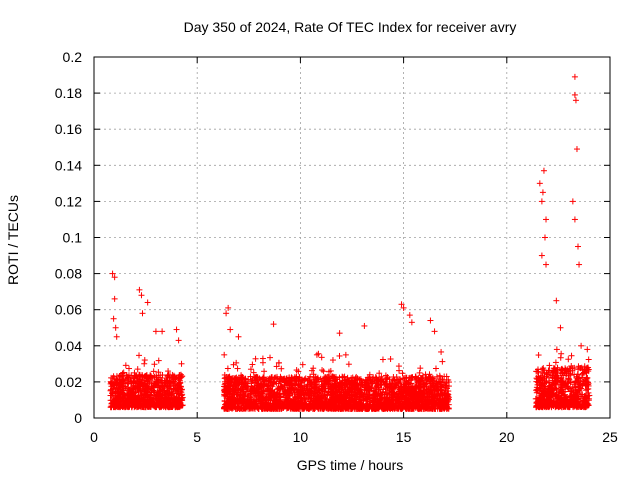 This screenshot has height=480, width=640. I want to click on y-tick-label: 0.02, so click(68, 382).